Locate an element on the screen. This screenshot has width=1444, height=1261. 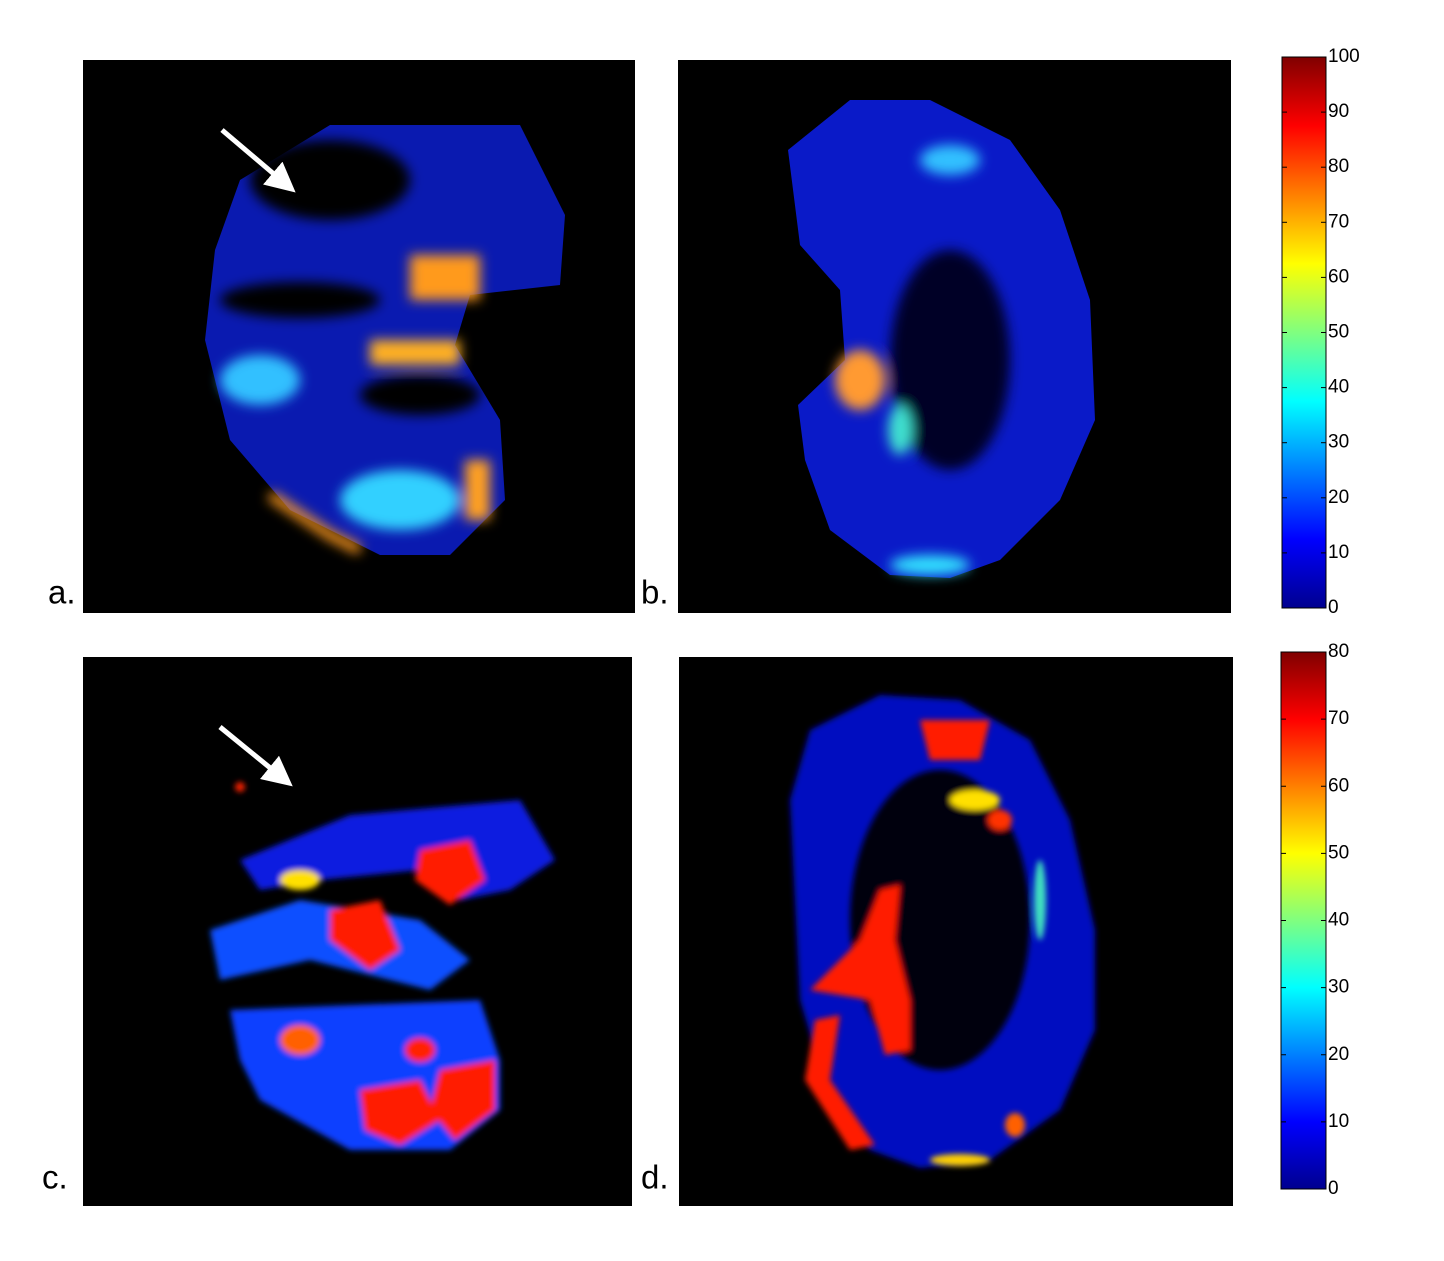
panel-label: b. is located at coordinates (655, 592).